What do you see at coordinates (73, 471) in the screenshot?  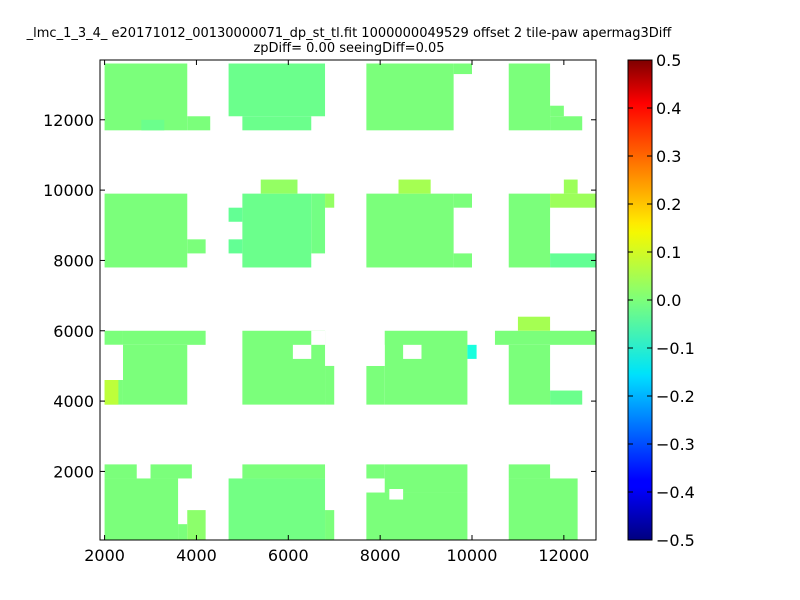 I see `y-tick-label-0: 2000` at bounding box center [73, 471].